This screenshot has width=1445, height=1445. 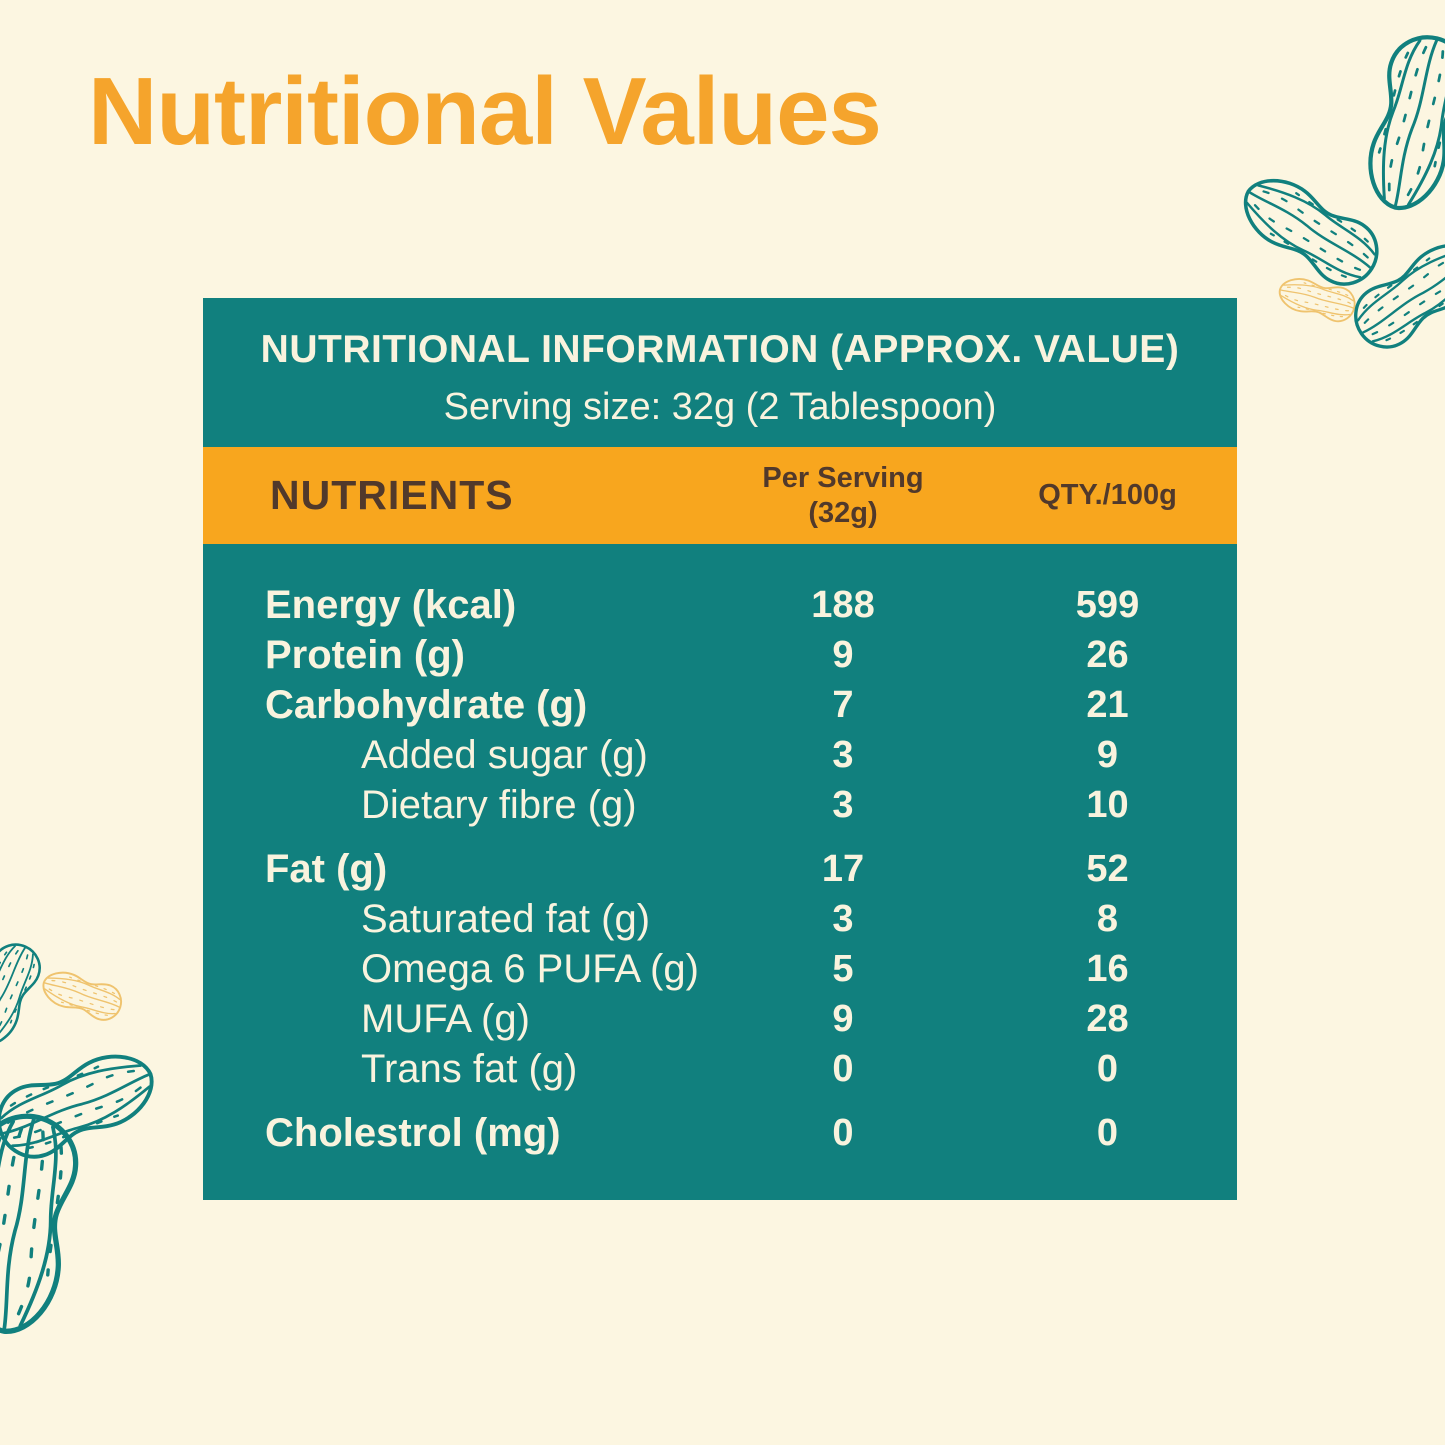 What do you see at coordinates (1107, 704) in the screenshot?
I see `qty-value: 21` at bounding box center [1107, 704].